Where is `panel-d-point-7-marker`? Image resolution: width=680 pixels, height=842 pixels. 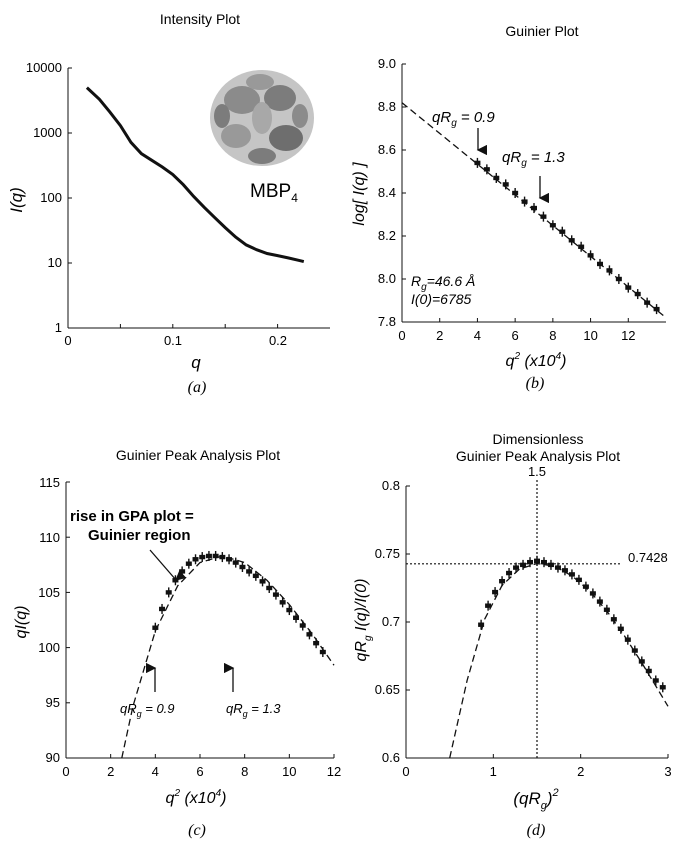 panel-d-point-7-marker is located at coordinates (530, 562).